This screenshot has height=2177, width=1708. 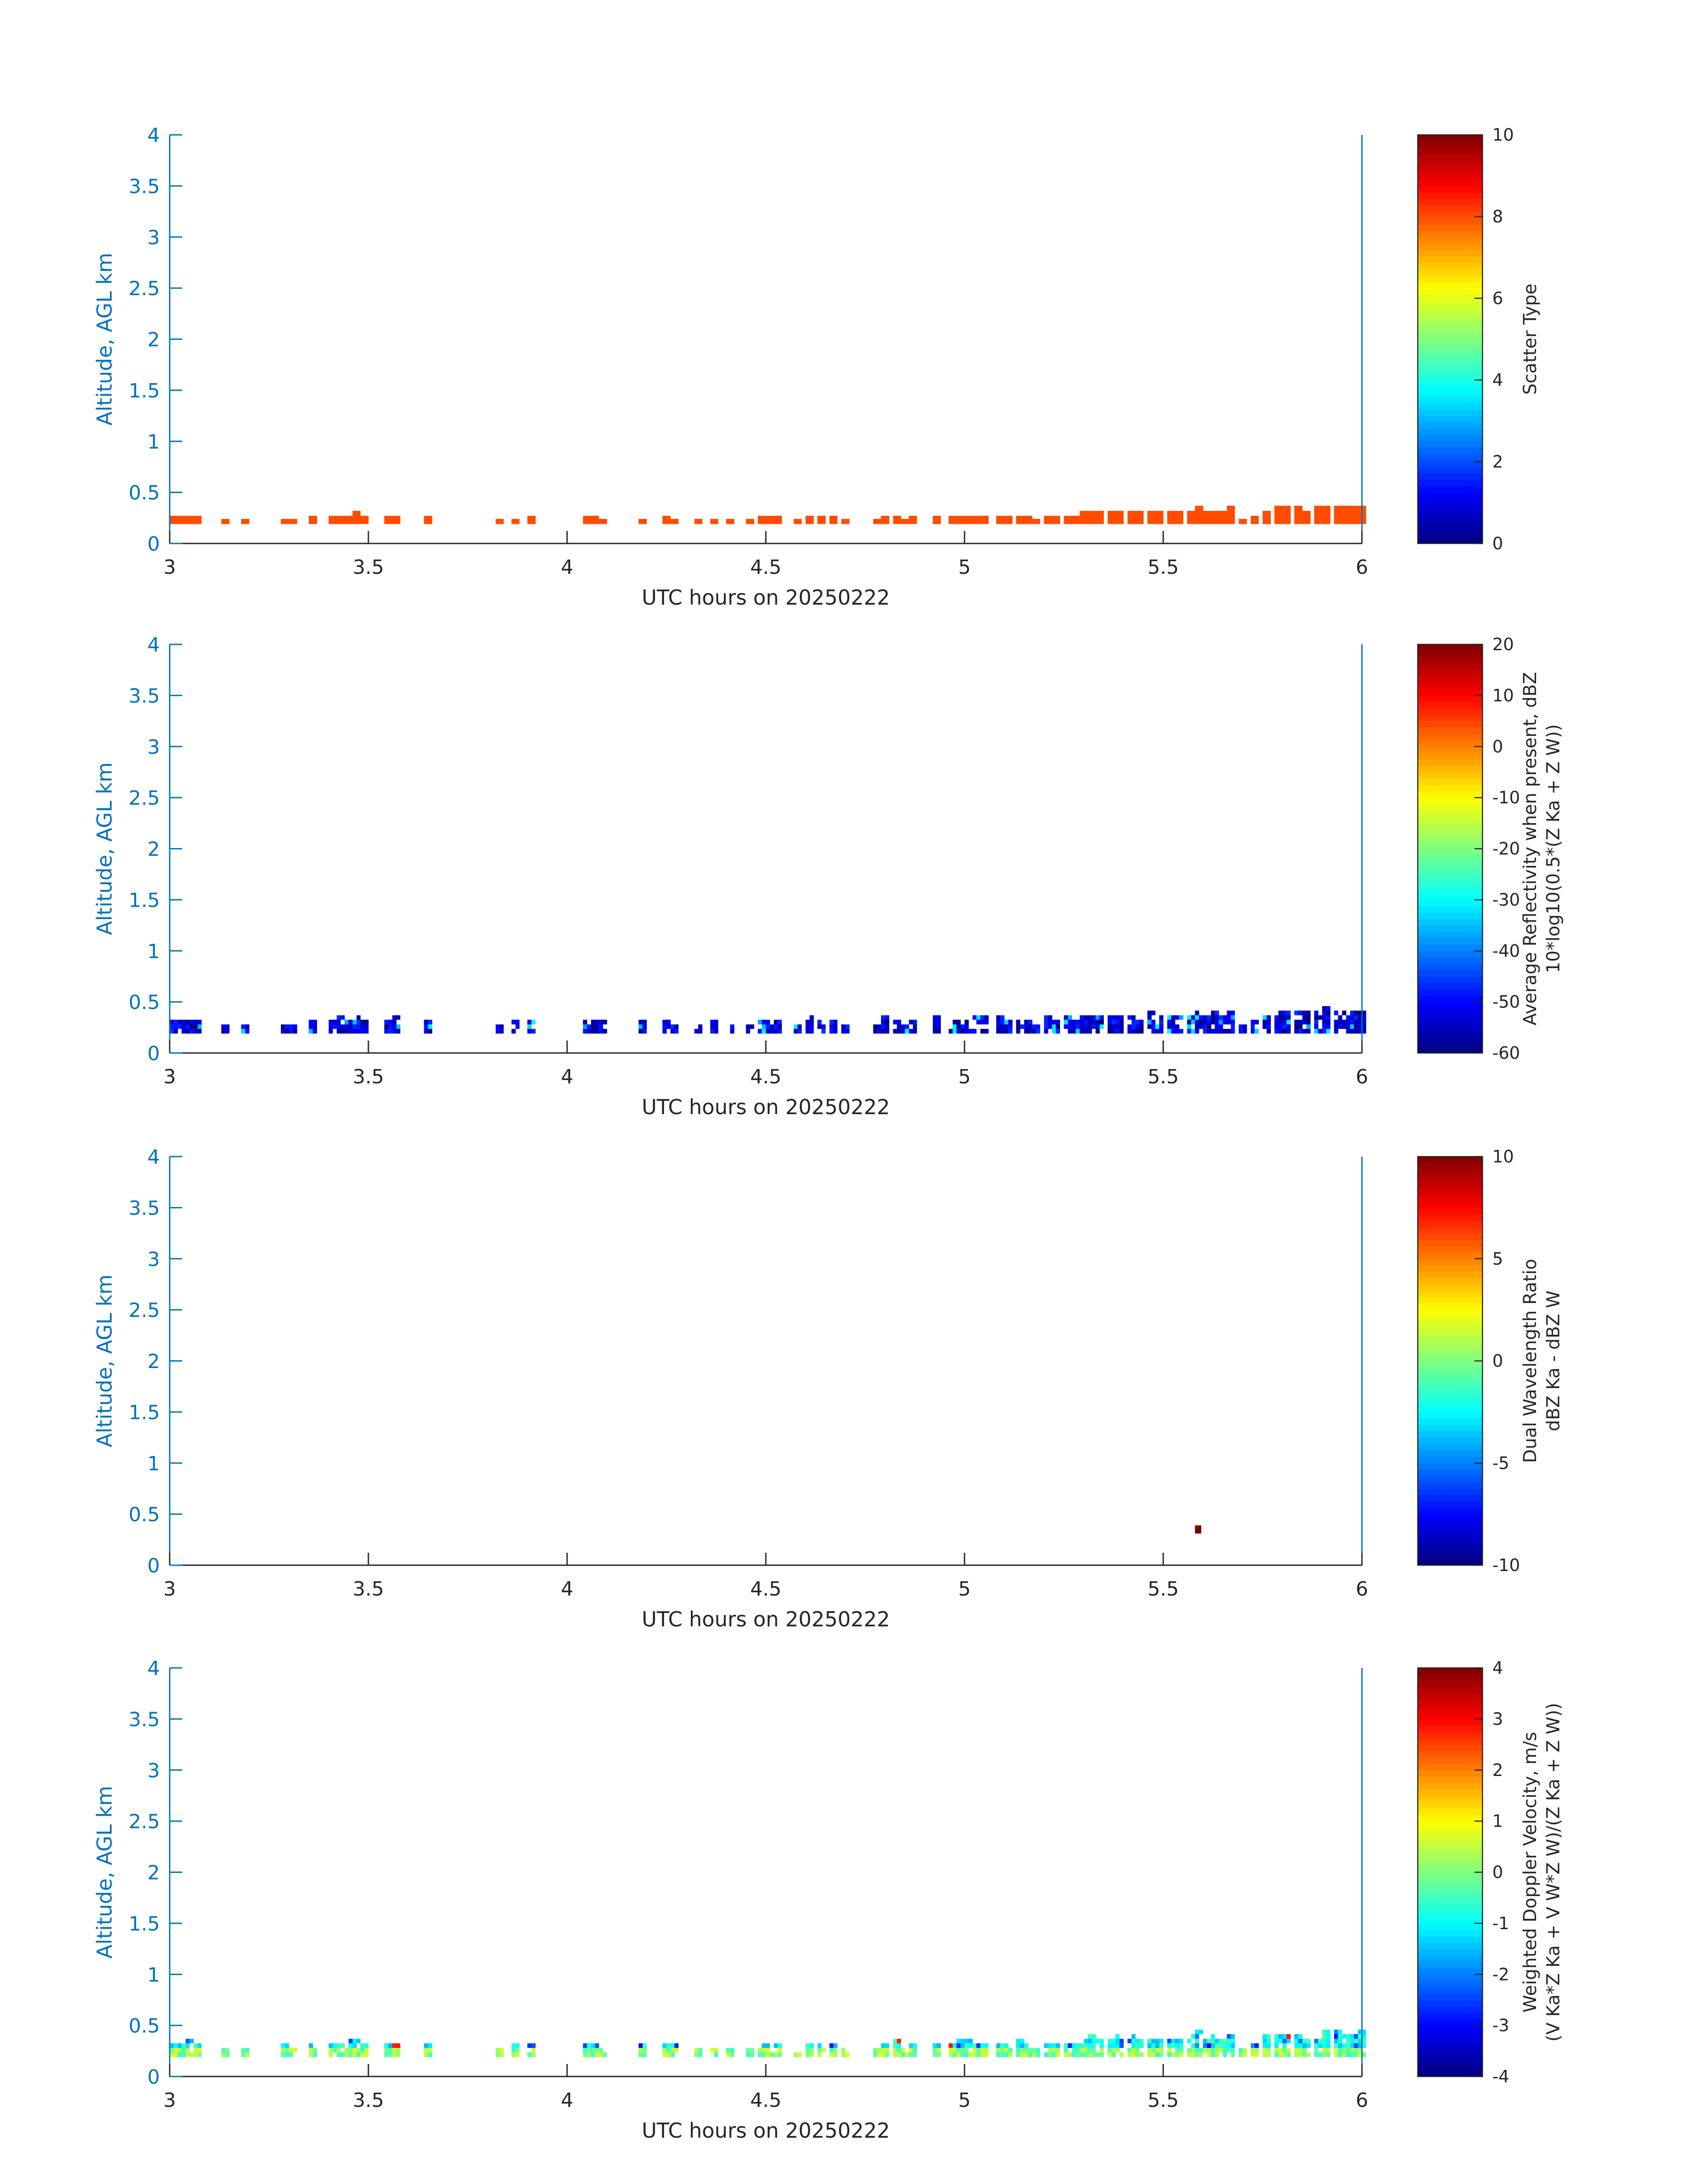 I want to click on colorbar-tick-label: -20, so click(x=1506, y=849).